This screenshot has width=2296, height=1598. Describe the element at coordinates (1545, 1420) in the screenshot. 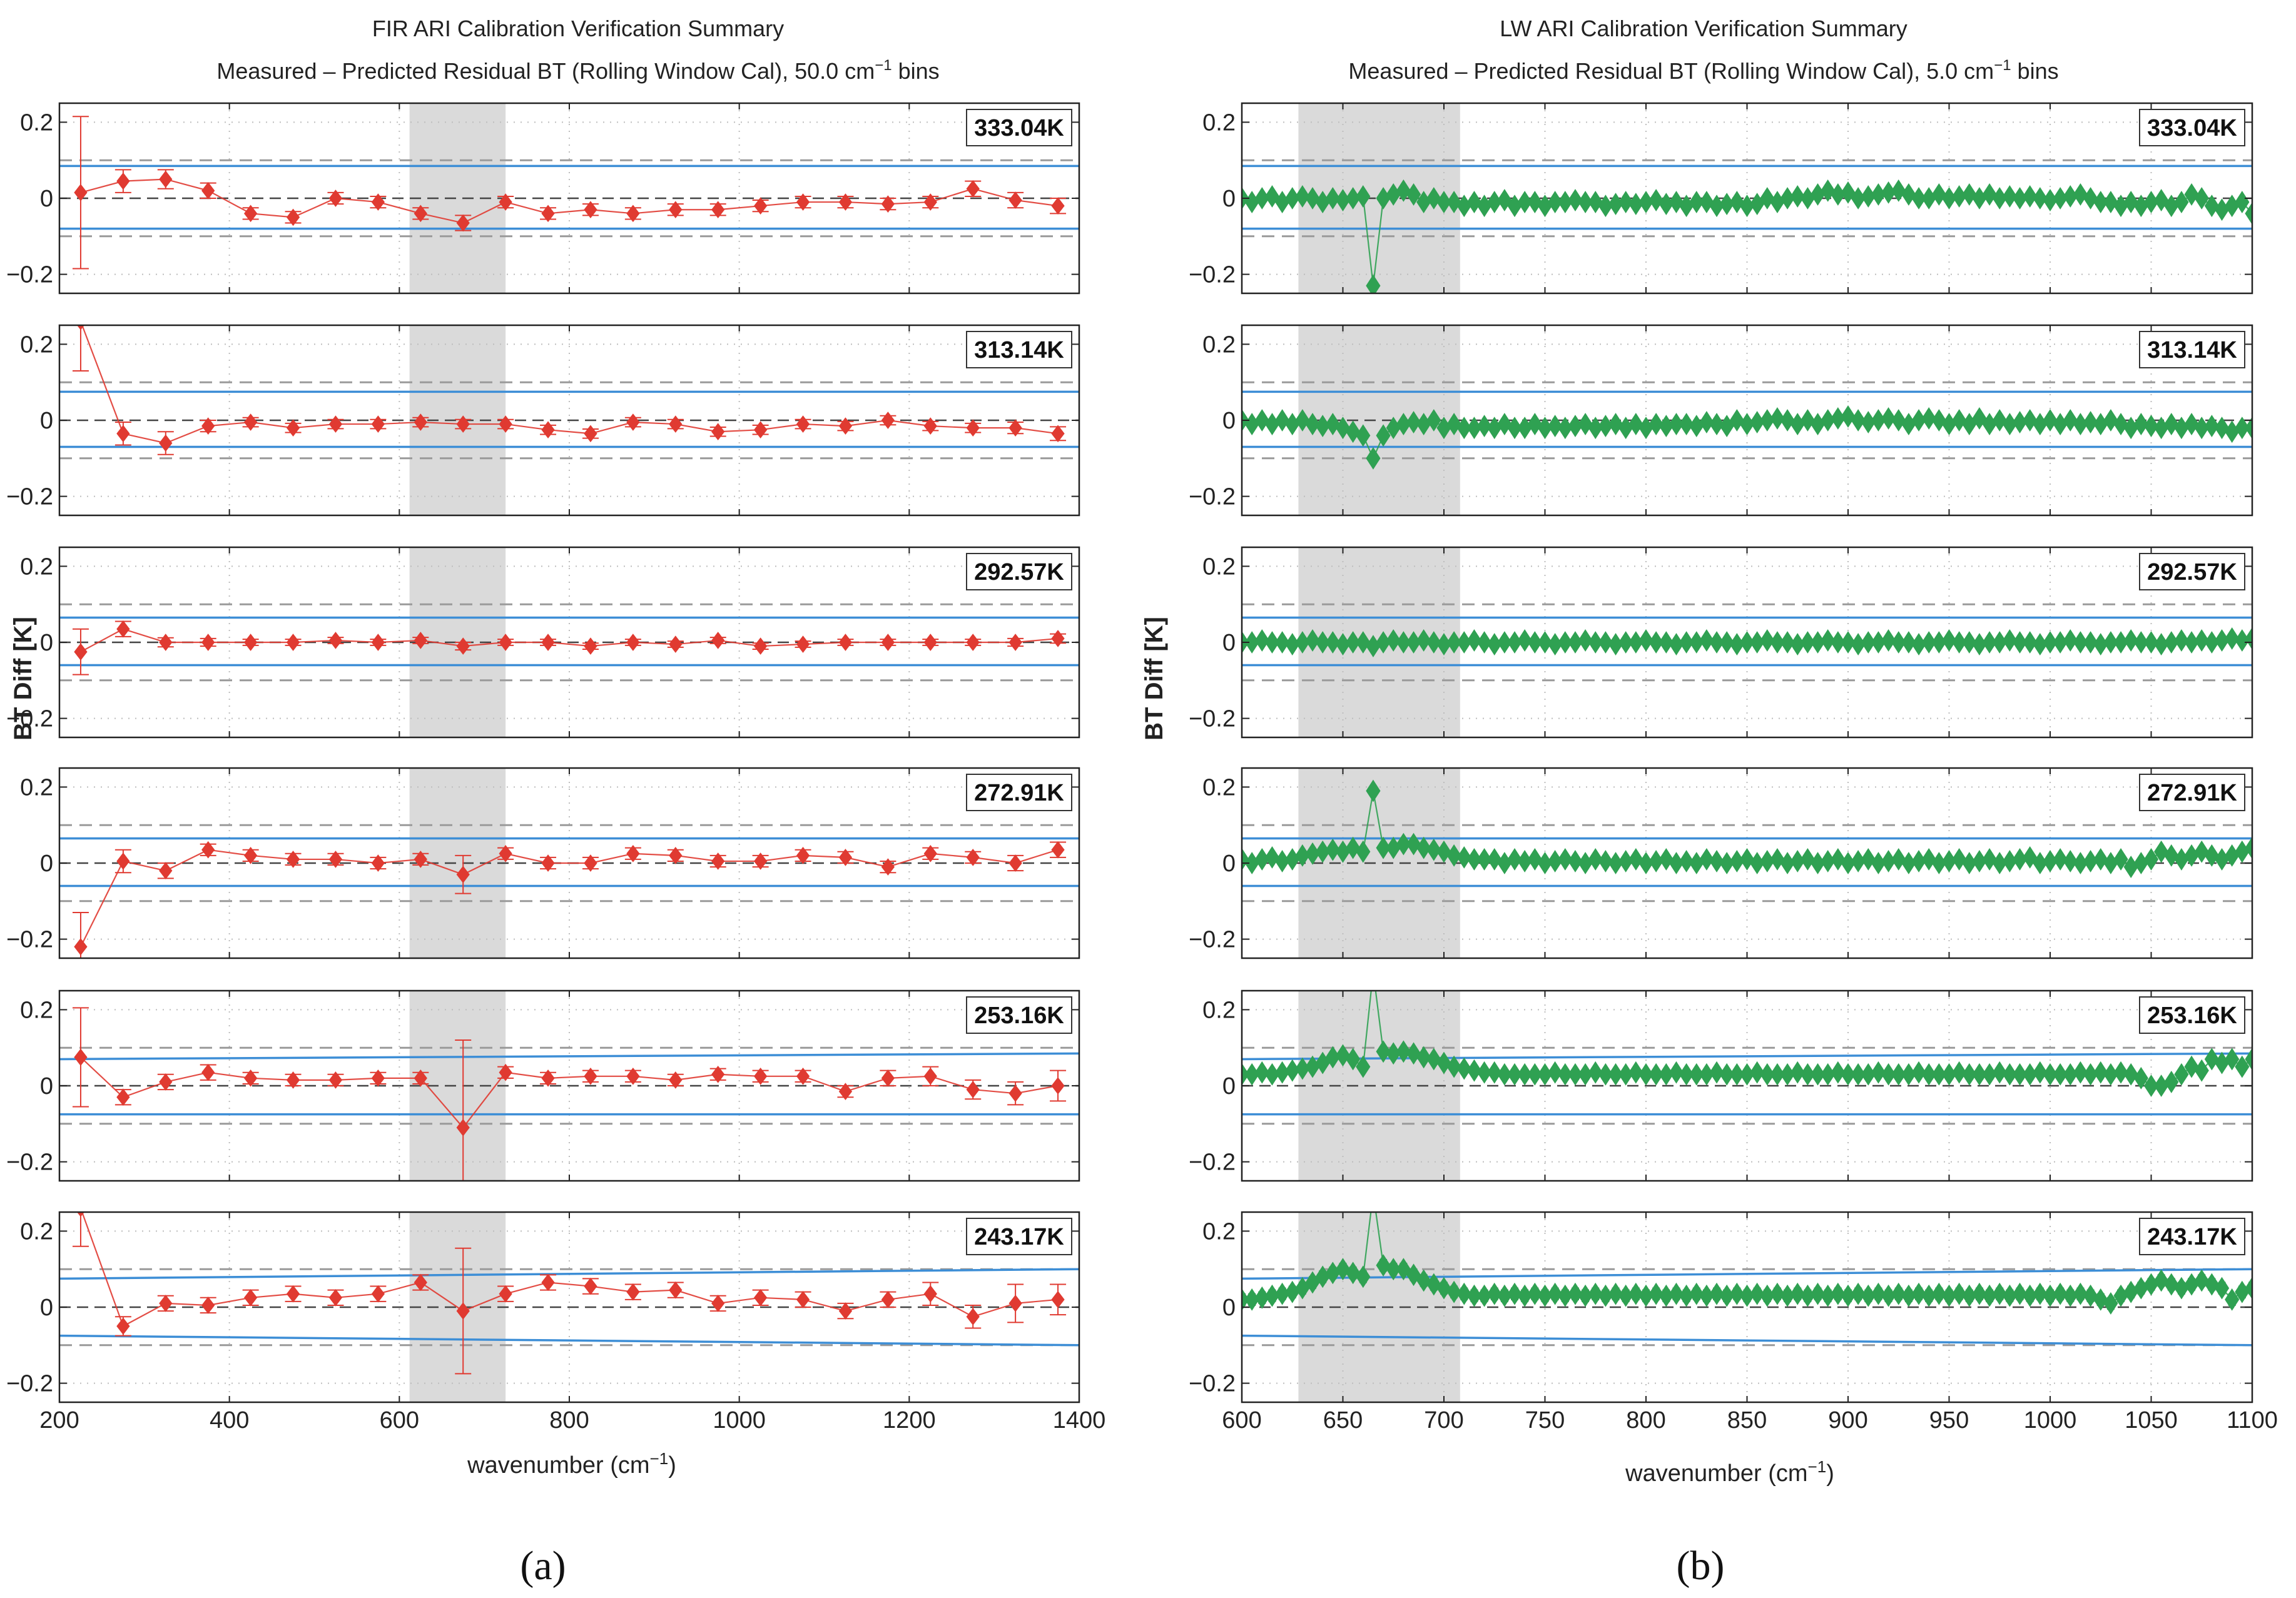

I see `lw-xtick-label: 750` at that location.